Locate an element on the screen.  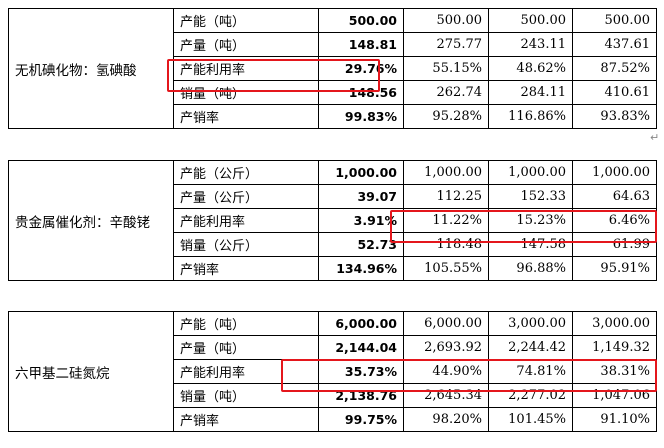
table-row: 产销率 134.96% 105.55% 96.88% 95.91% is located at coordinates (333, 268).